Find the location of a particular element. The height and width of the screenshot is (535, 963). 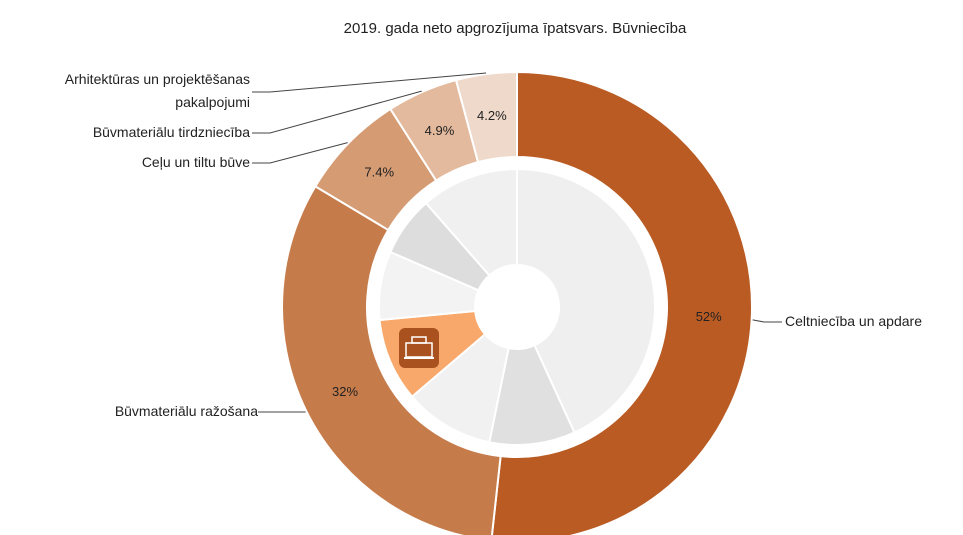

icon is located at coordinates (419, 340).